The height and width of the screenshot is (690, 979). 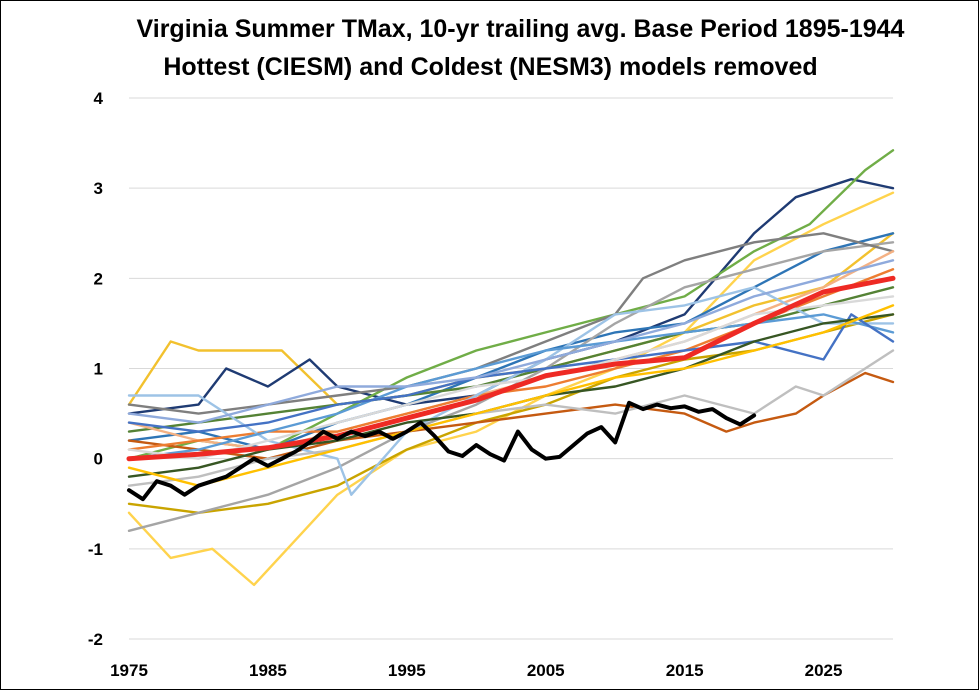 I want to click on y-tick-label: 1, so click(x=98, y=369).